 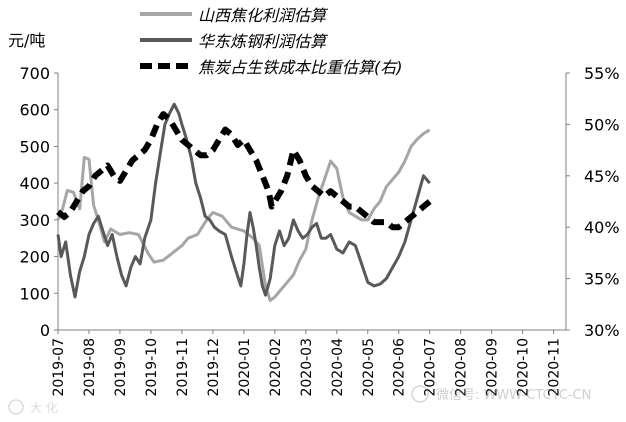 What do you see at coordinates (513, 395) in the screenshot?
I see `watermark-right-text: 微信号: WWW-CTCTC-CN` at bounding box center [513, 395].